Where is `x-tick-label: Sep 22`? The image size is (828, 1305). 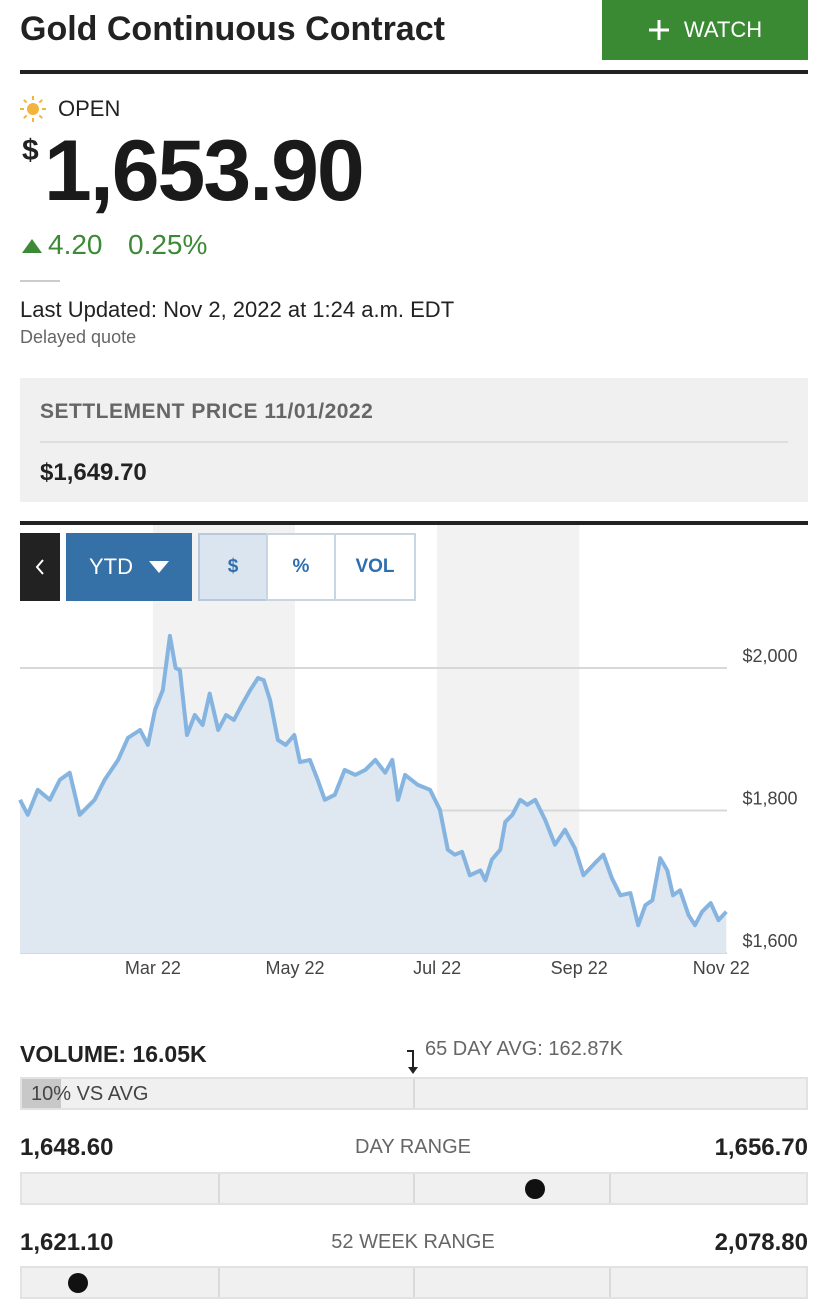 x-tick-label: Sep 22 is located at coordinates (579, 968).